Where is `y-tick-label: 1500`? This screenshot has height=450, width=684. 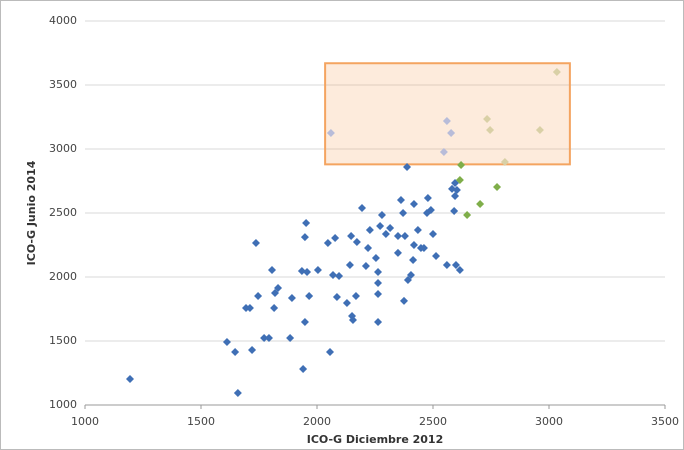 y-tick-label: 1500 is located at coordinates (63, 340).